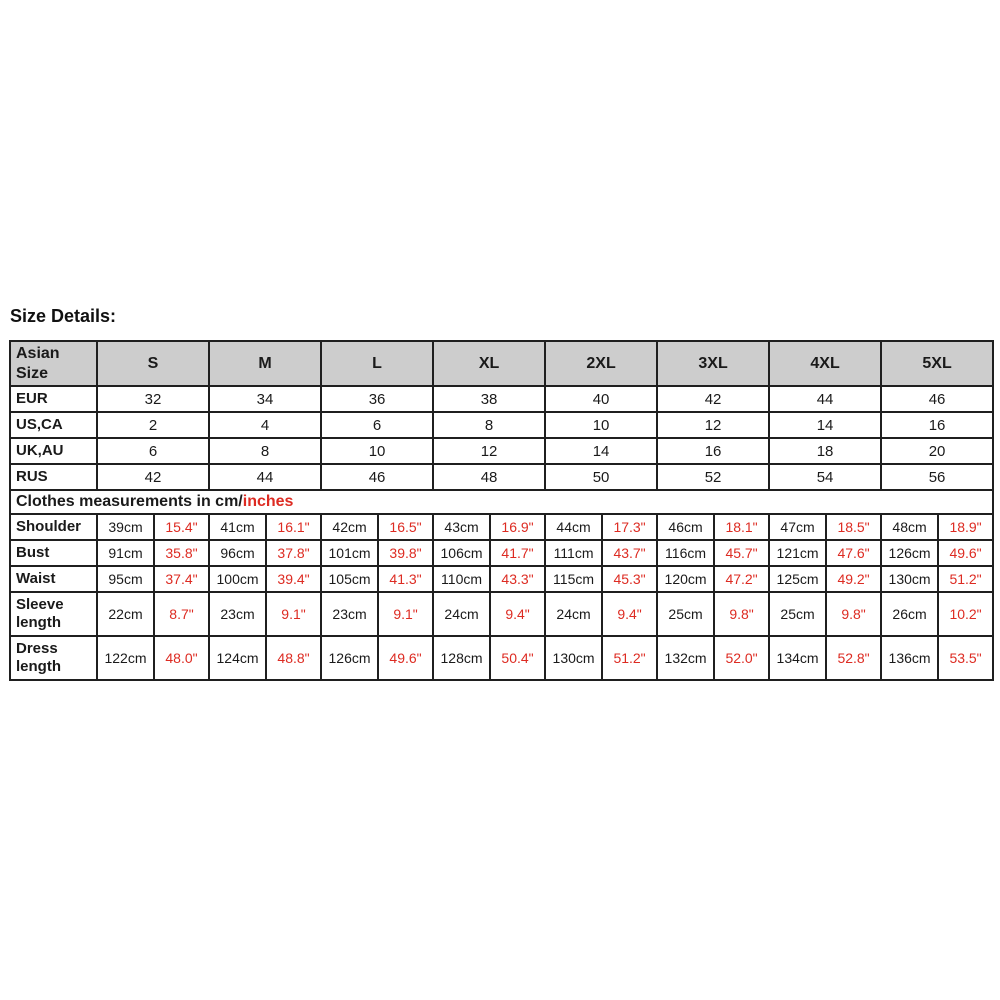  Describe the element at coordinates (798, 553) in the screenshot. I see `cm-value-cell: 121cm` at that location.